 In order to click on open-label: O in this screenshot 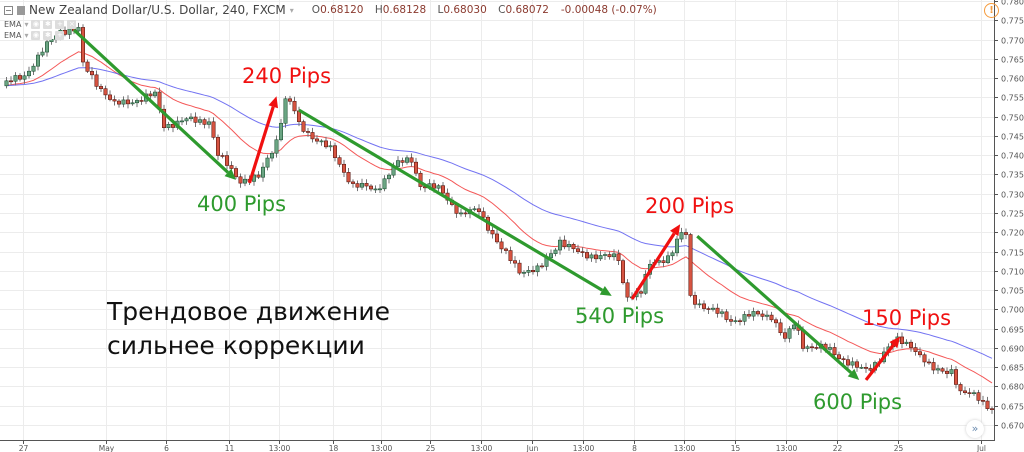, I will do `click(316, 10)`.